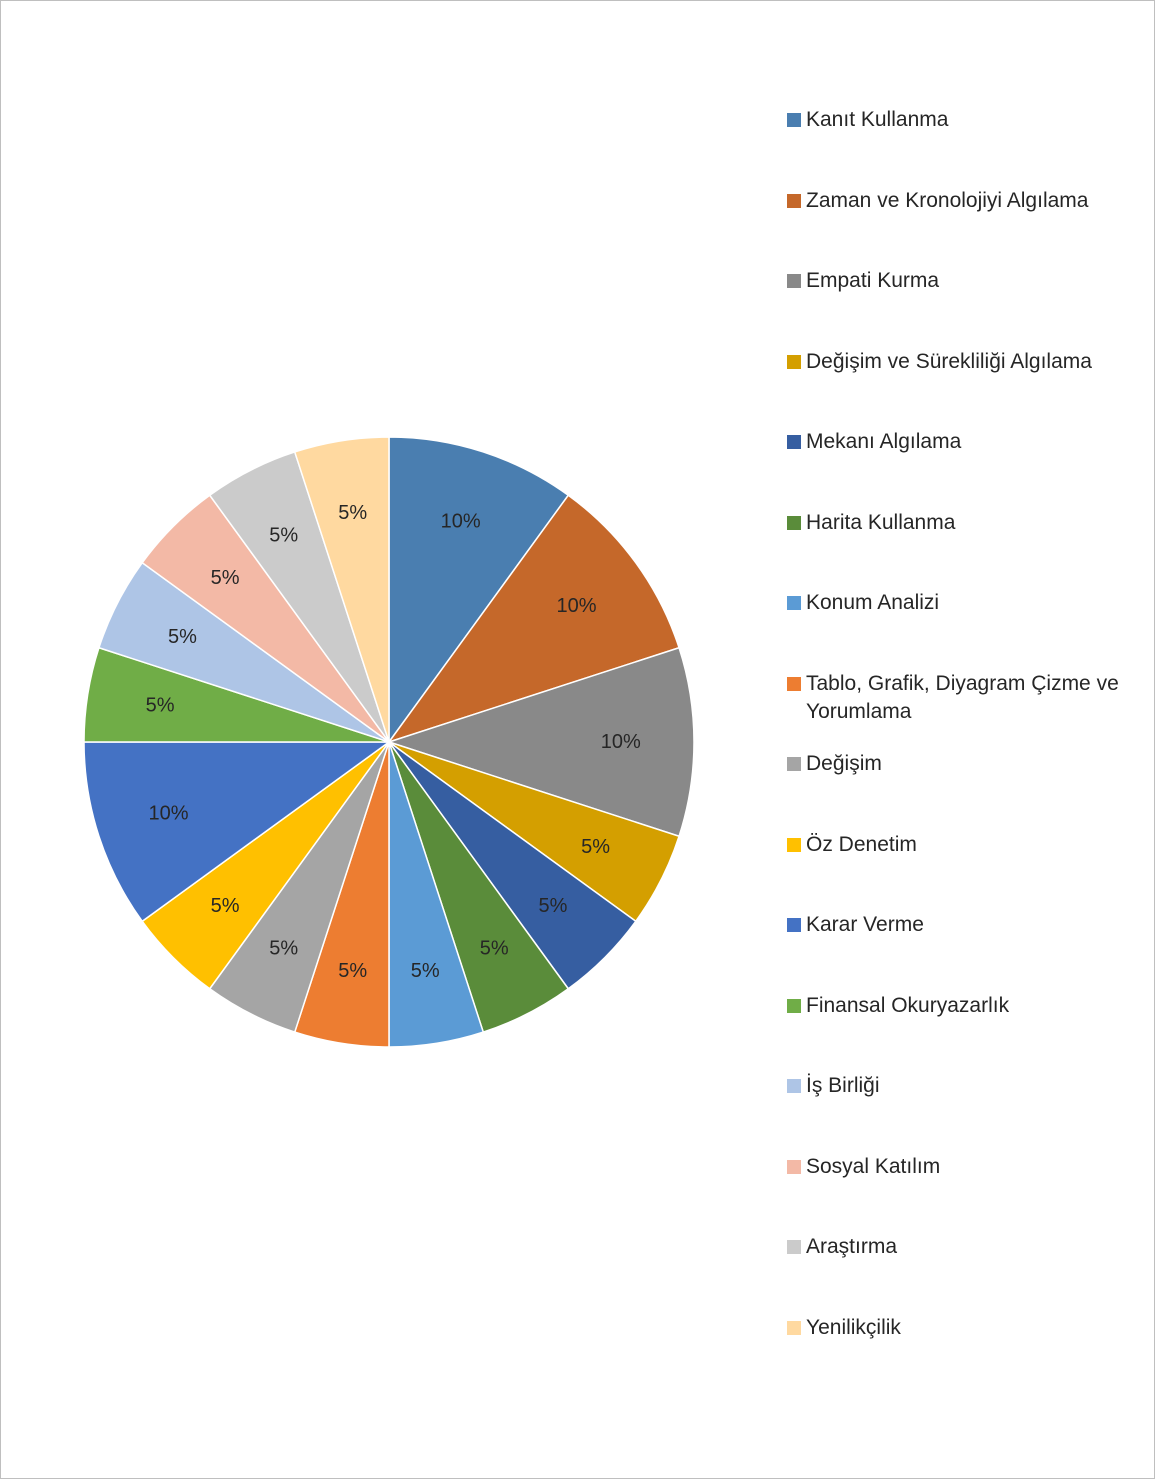 The width and height of the screenshot is (1155, 1479). What do you see at coordinates (966, 925) in the screenshot?
I see `legend-item: Karar Verme` at bounding box center [966, 925].